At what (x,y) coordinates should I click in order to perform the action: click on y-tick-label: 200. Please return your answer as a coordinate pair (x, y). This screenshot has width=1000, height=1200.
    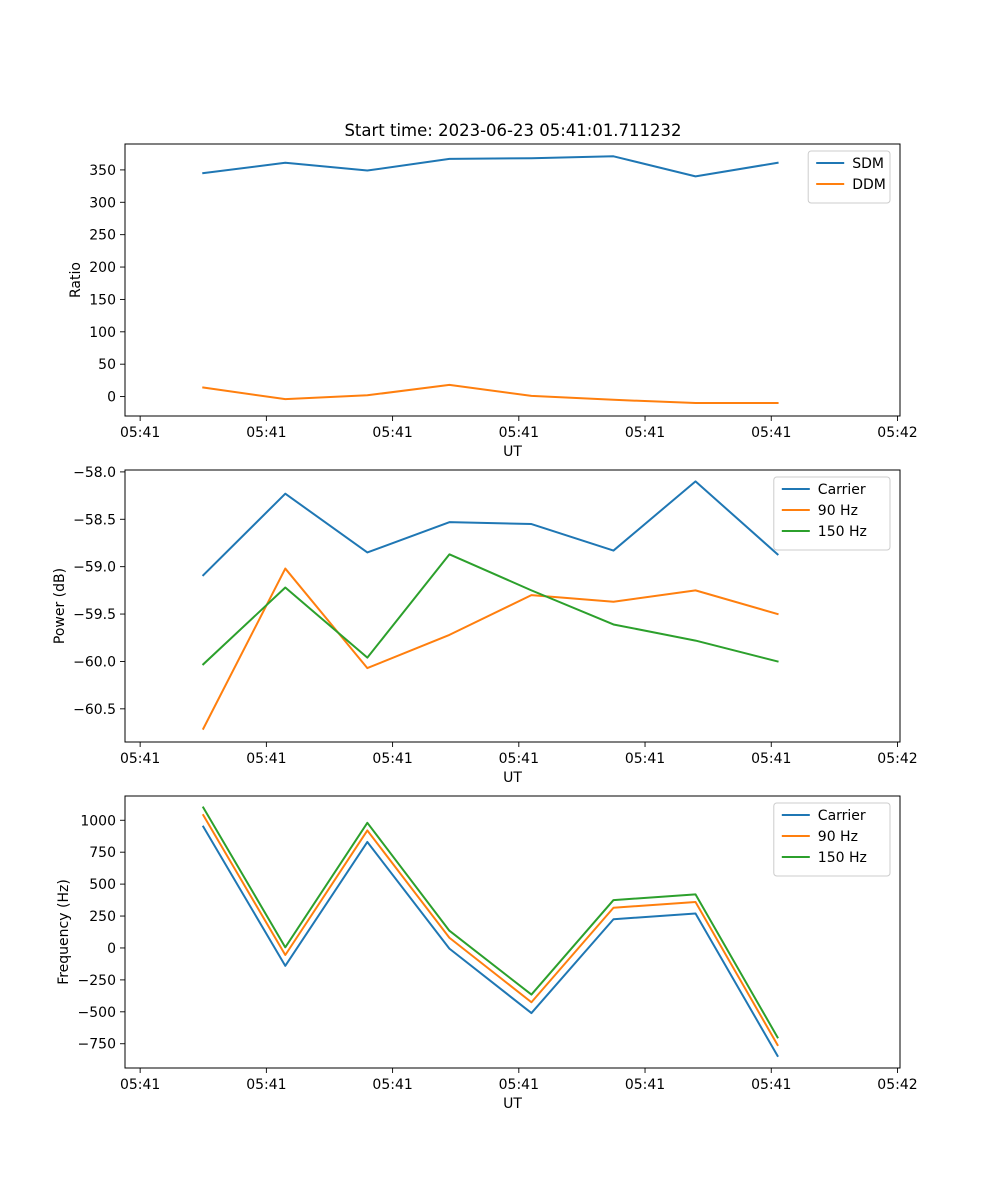
    Looking at the image, I should click on (102, 268).